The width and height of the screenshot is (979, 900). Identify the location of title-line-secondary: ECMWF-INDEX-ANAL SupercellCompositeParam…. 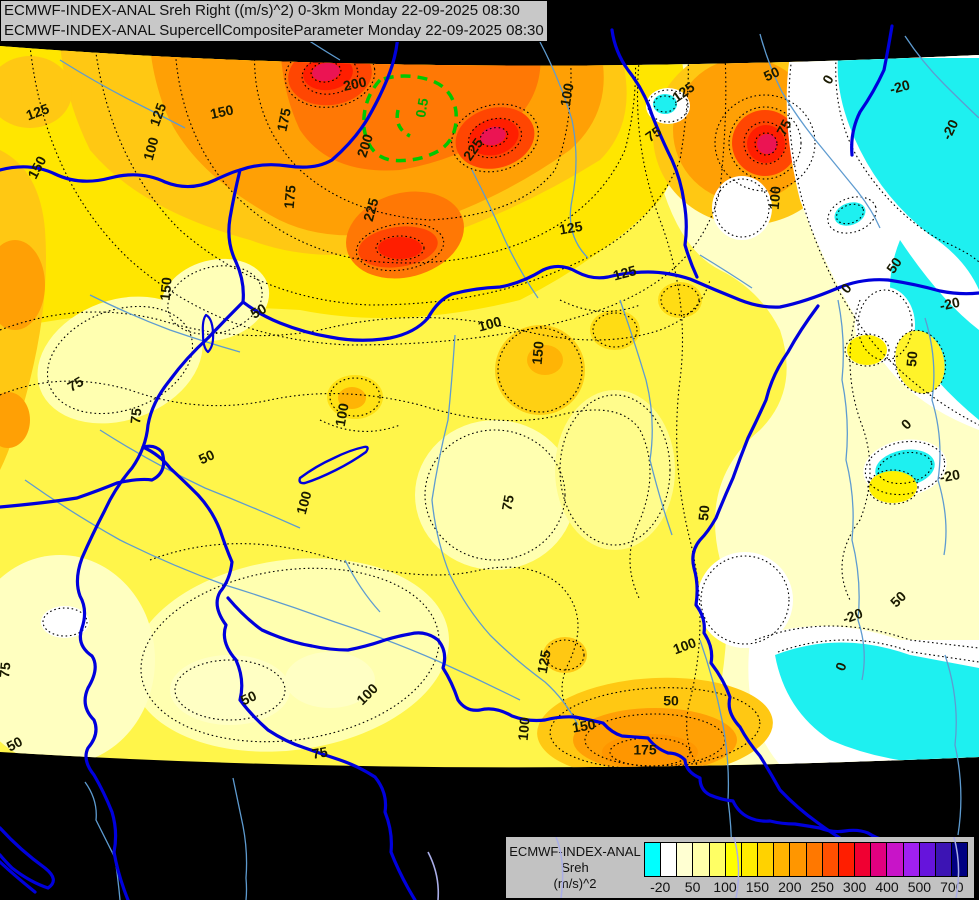
(274, 30).